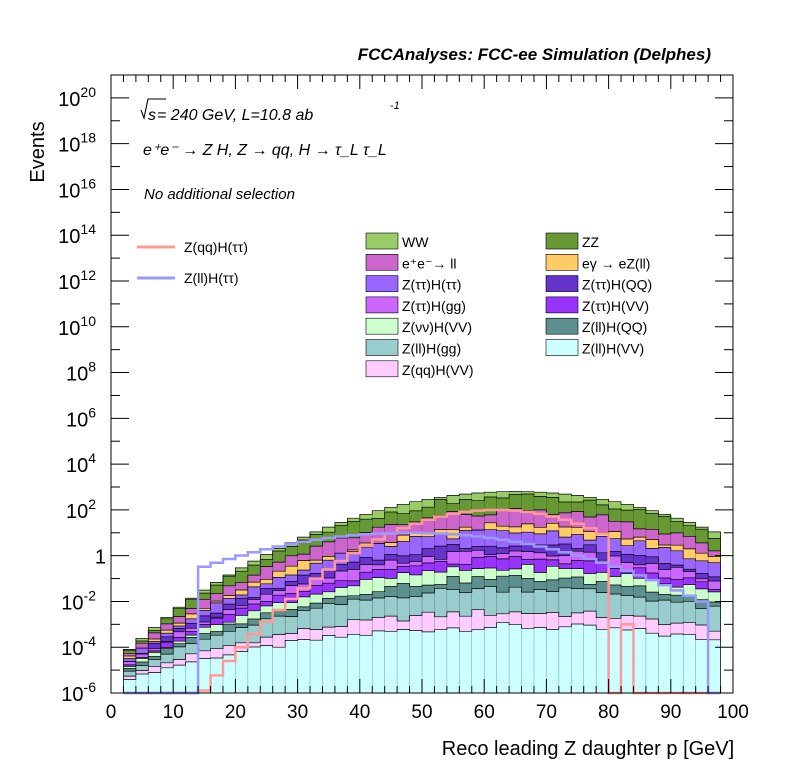 This screenshot has width=796, height=772. I want to click on x-axis-label: Reco leading Z daughter p [GeV], so click(588, 749).